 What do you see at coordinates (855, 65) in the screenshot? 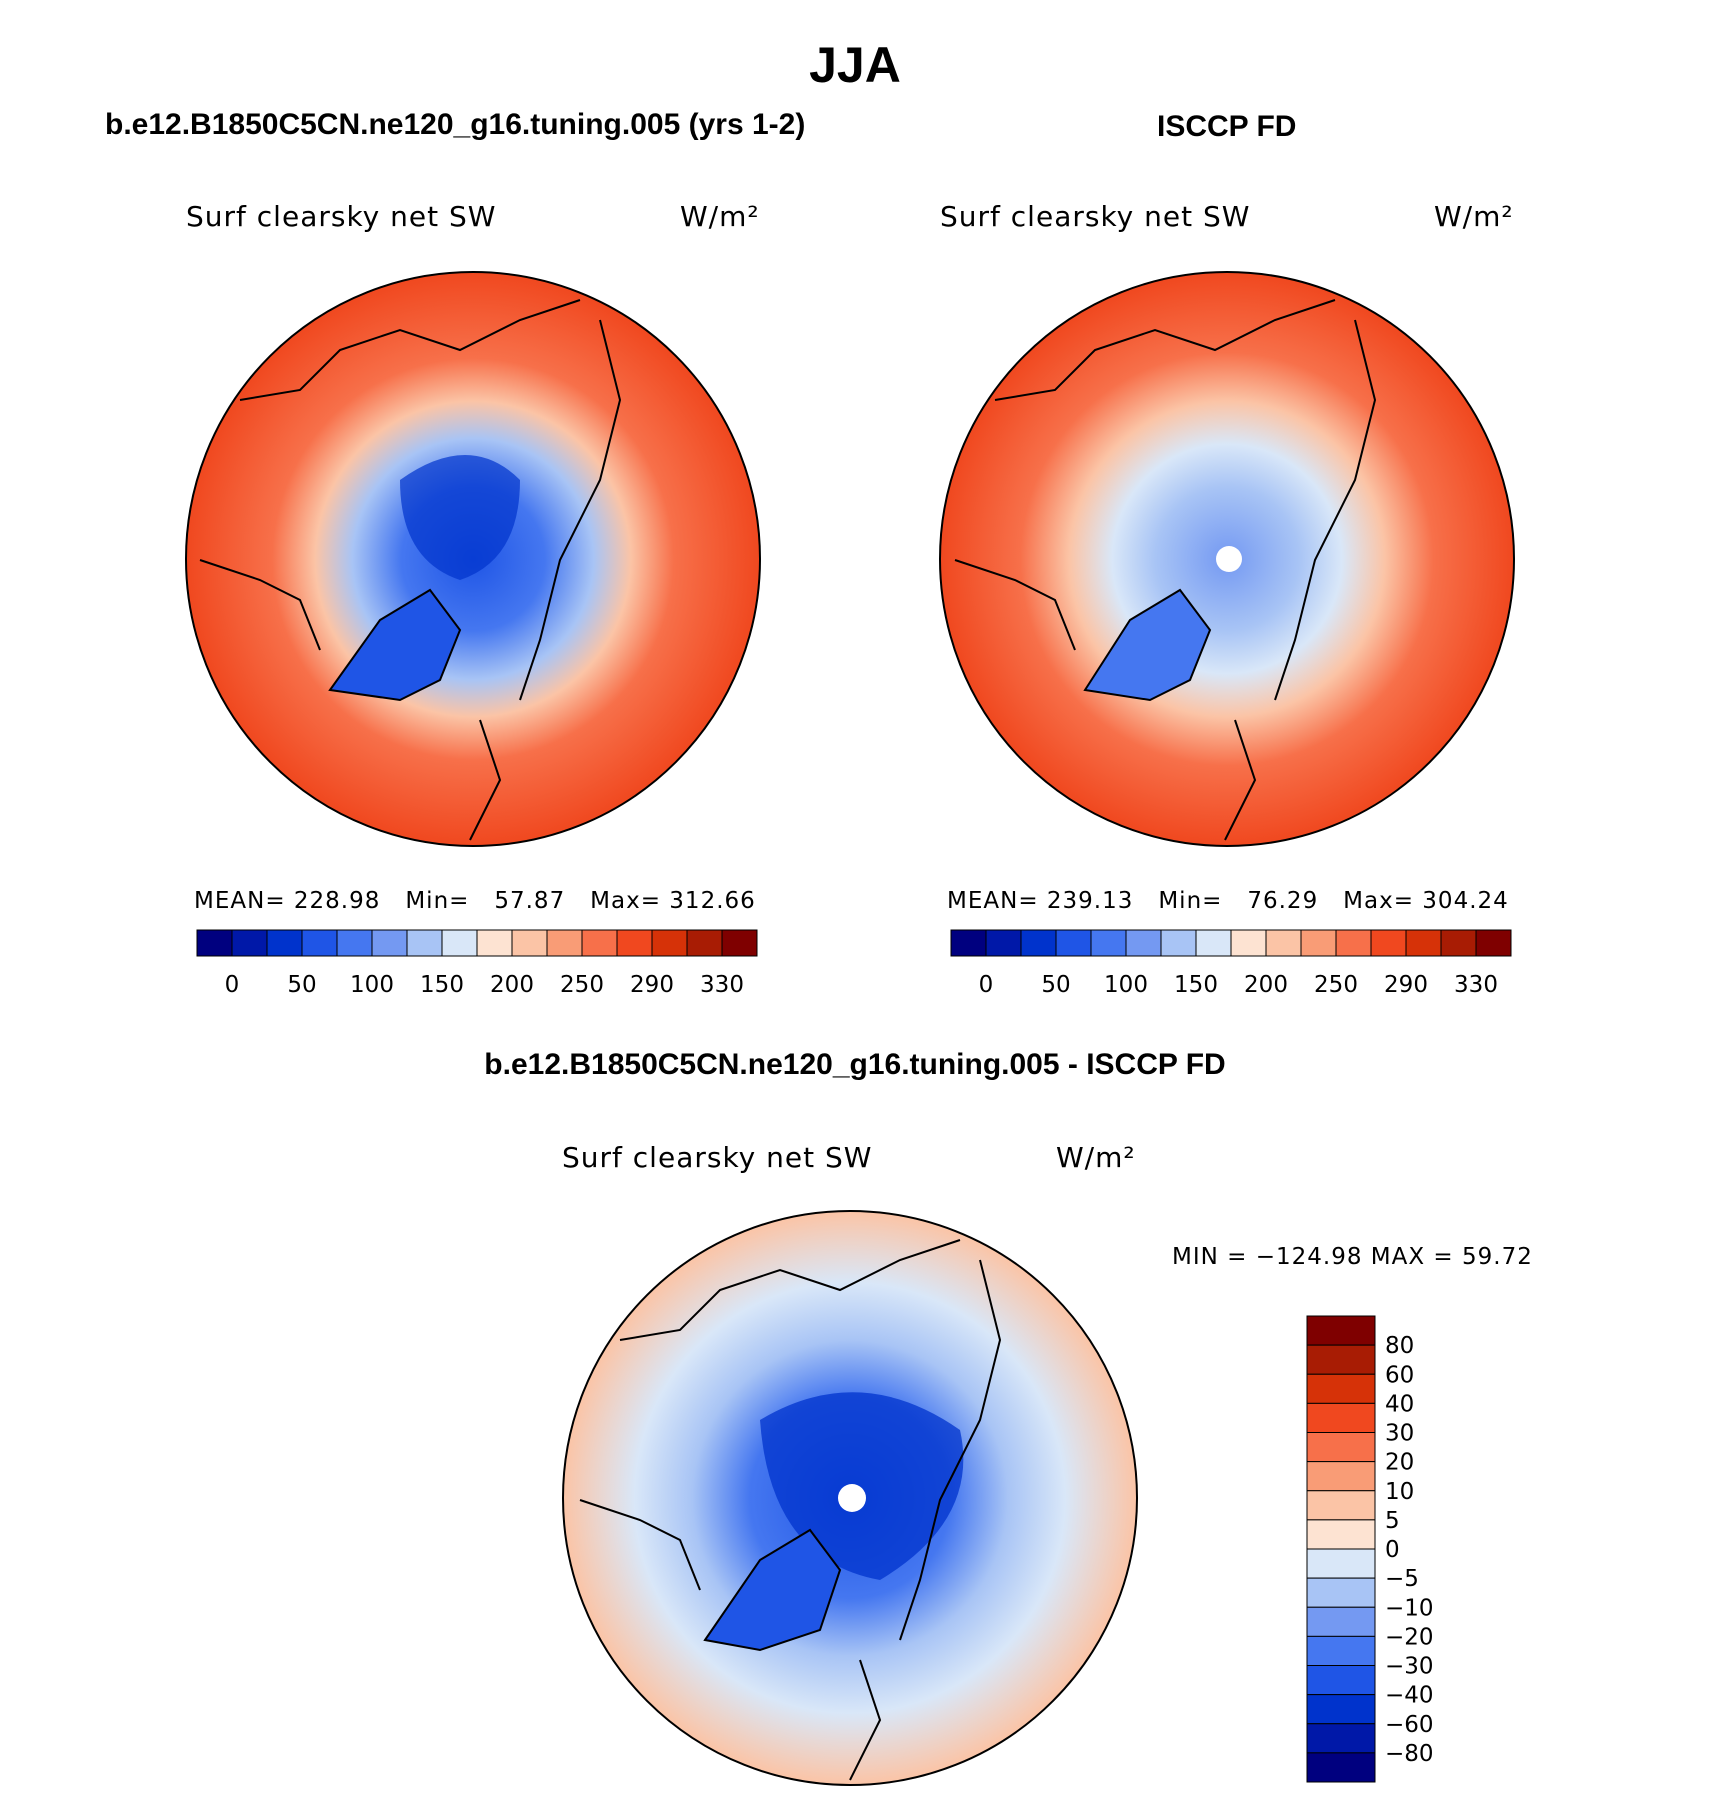
I see `figure-title: JJA` at bounding box center [855, 65].